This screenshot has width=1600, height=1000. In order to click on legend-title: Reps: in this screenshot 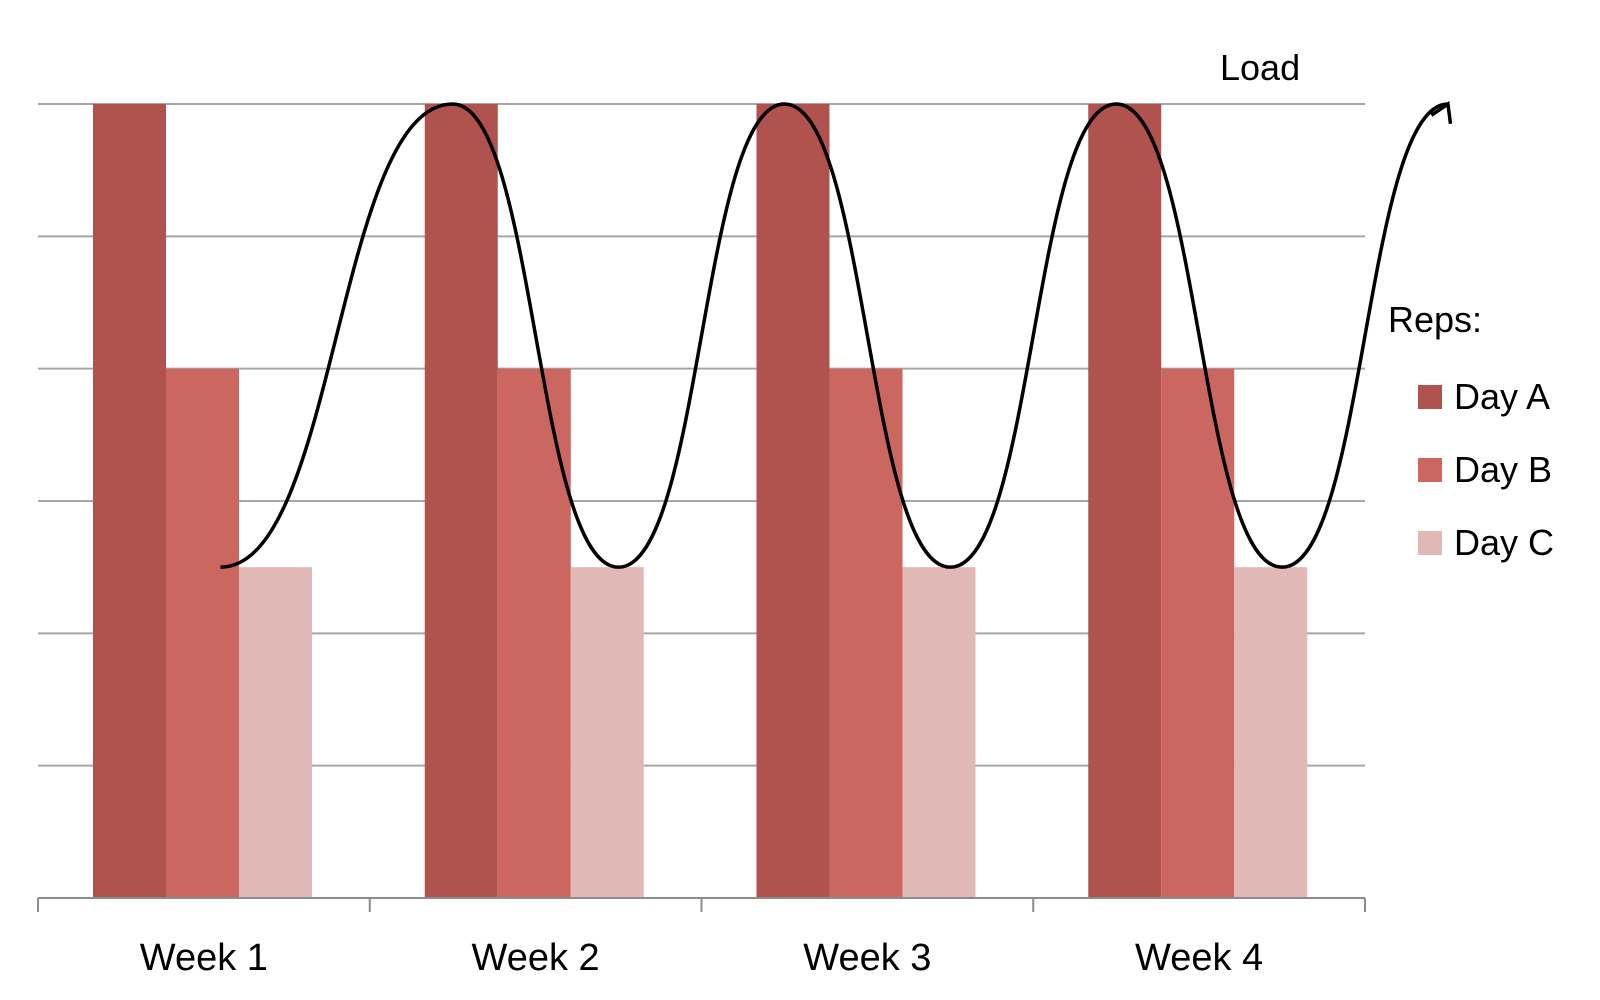, I will do `click(1435, 319)`.